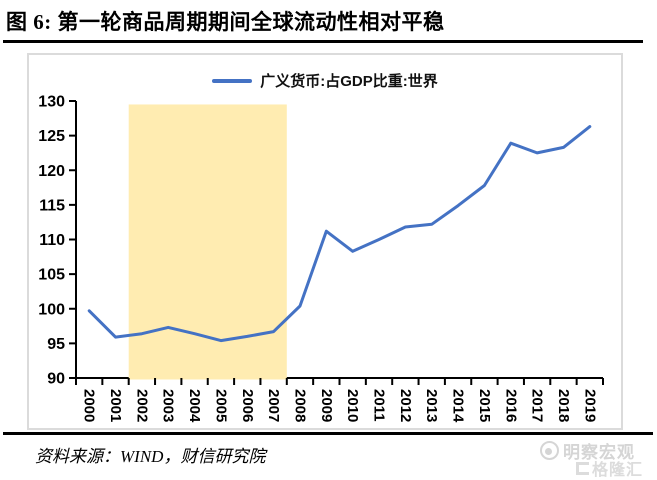  Describe the element at coordinates (326, 405) in the screenshot. I see `x-axis-label: 2009` at that location.